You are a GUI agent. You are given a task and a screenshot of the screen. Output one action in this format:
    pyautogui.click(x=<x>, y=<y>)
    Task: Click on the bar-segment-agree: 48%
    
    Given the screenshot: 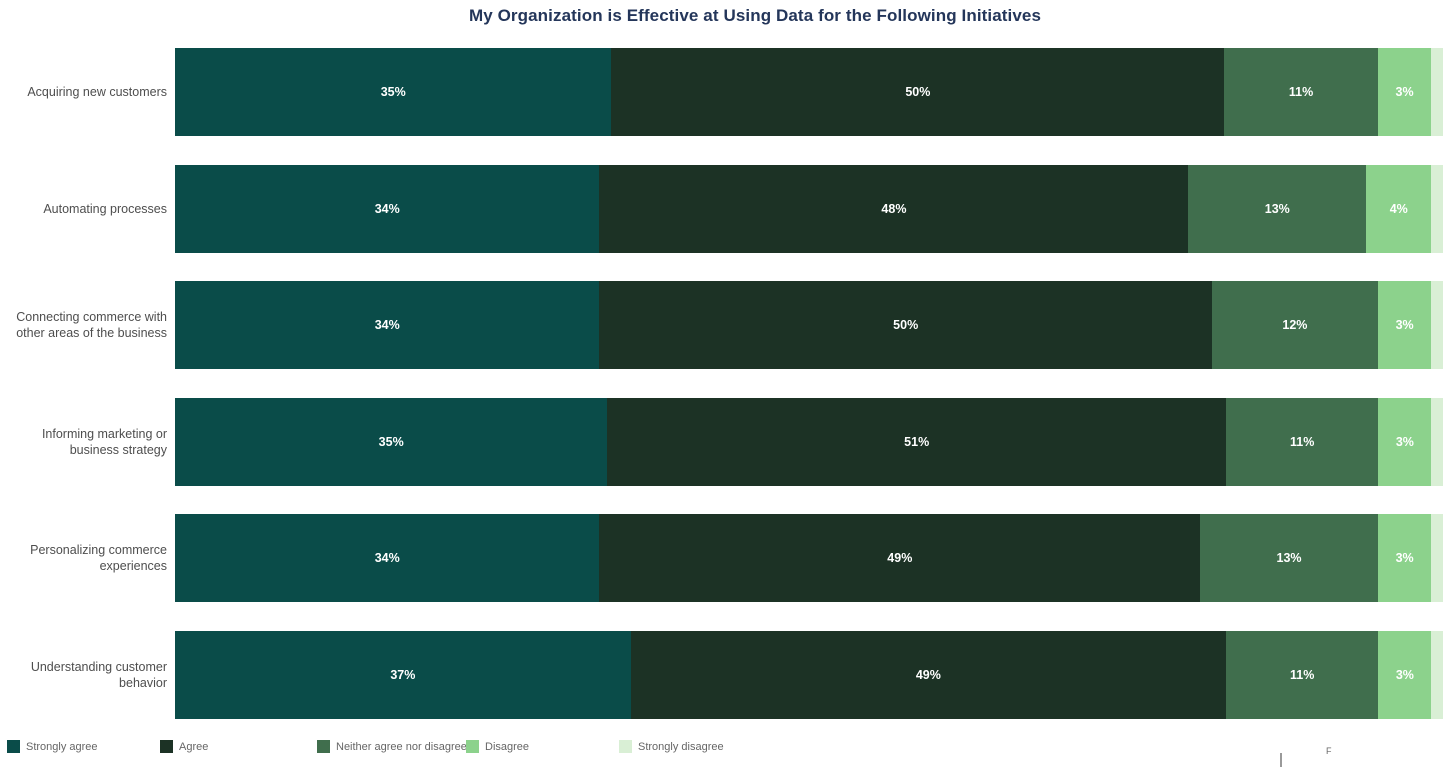 What is the action you would take?
    pyautogui.click(x=894, y=208)
    